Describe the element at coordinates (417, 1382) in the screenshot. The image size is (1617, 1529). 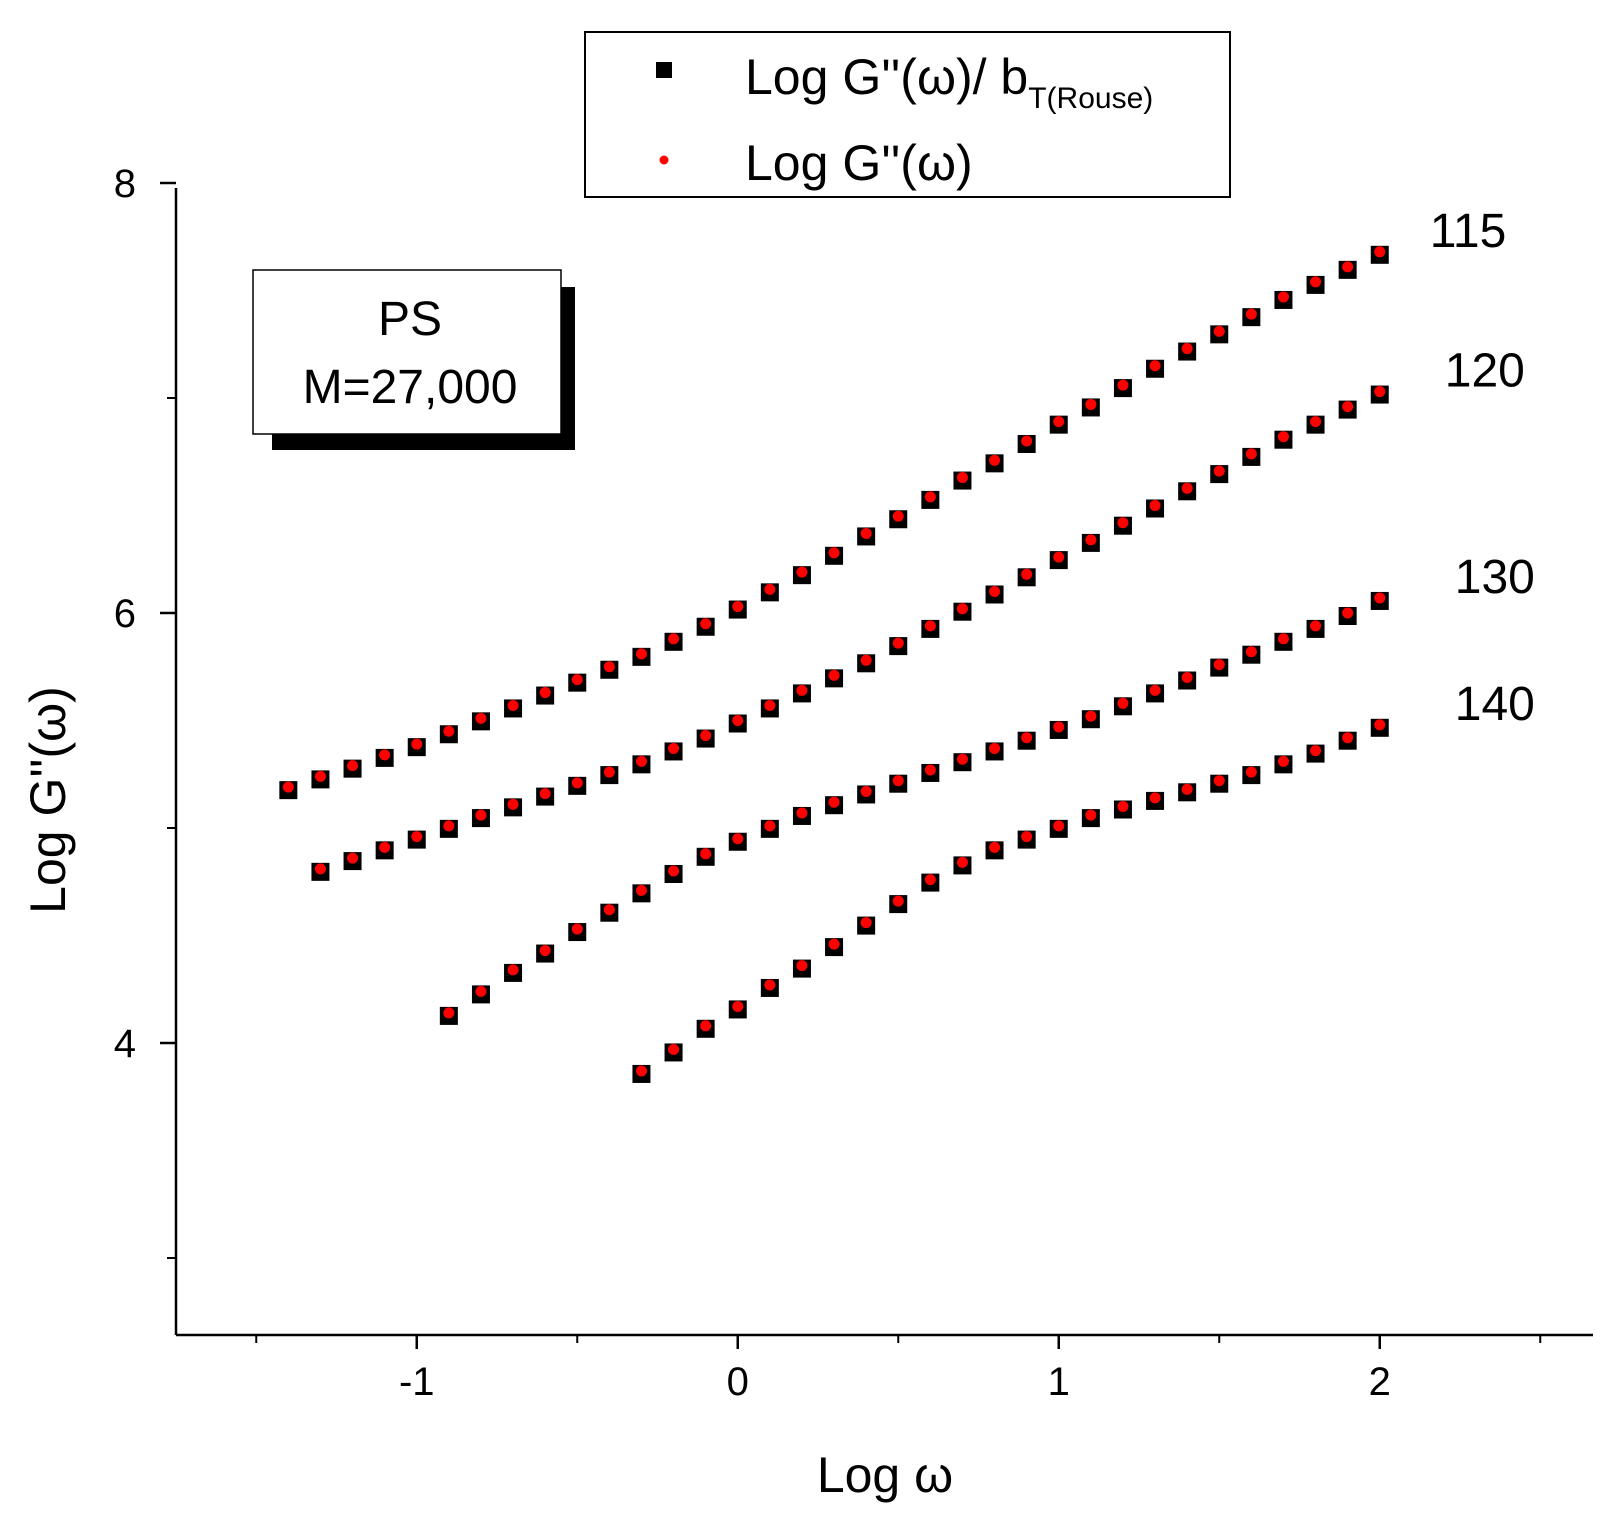
I see `x-tick-label: -1` at that location.